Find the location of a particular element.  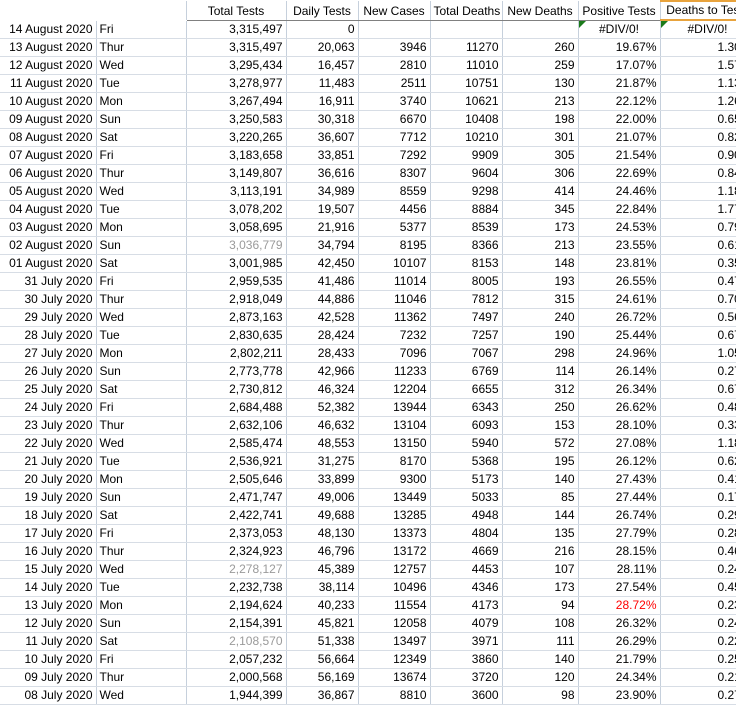

cell-date: 13 August 2020 is located at coordinates (48, 47).